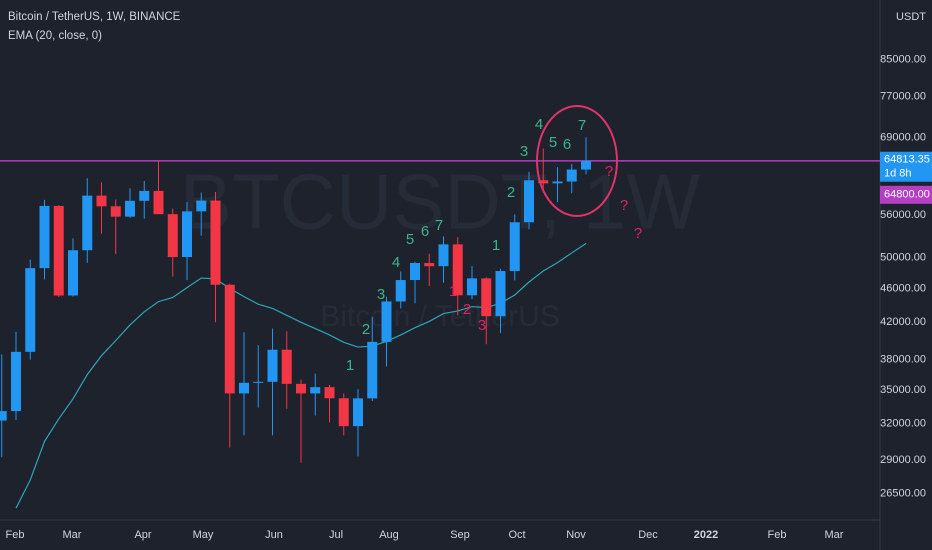 The image size is (932, 550). Describe the element at coordinates (903, 494) in the screenshot. I see `y-tick-label: 26500.00` at that location.